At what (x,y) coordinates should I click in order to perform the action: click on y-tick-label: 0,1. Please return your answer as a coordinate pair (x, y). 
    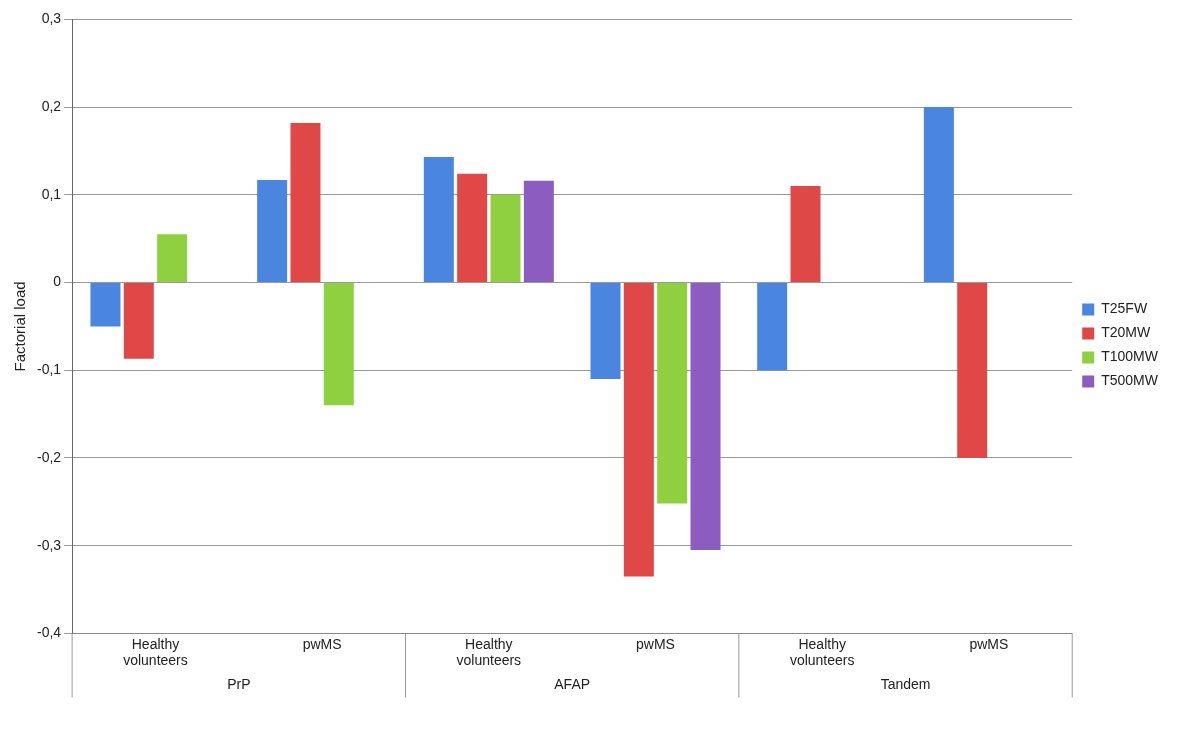
    Looking at the image, I should click on (51, 193).